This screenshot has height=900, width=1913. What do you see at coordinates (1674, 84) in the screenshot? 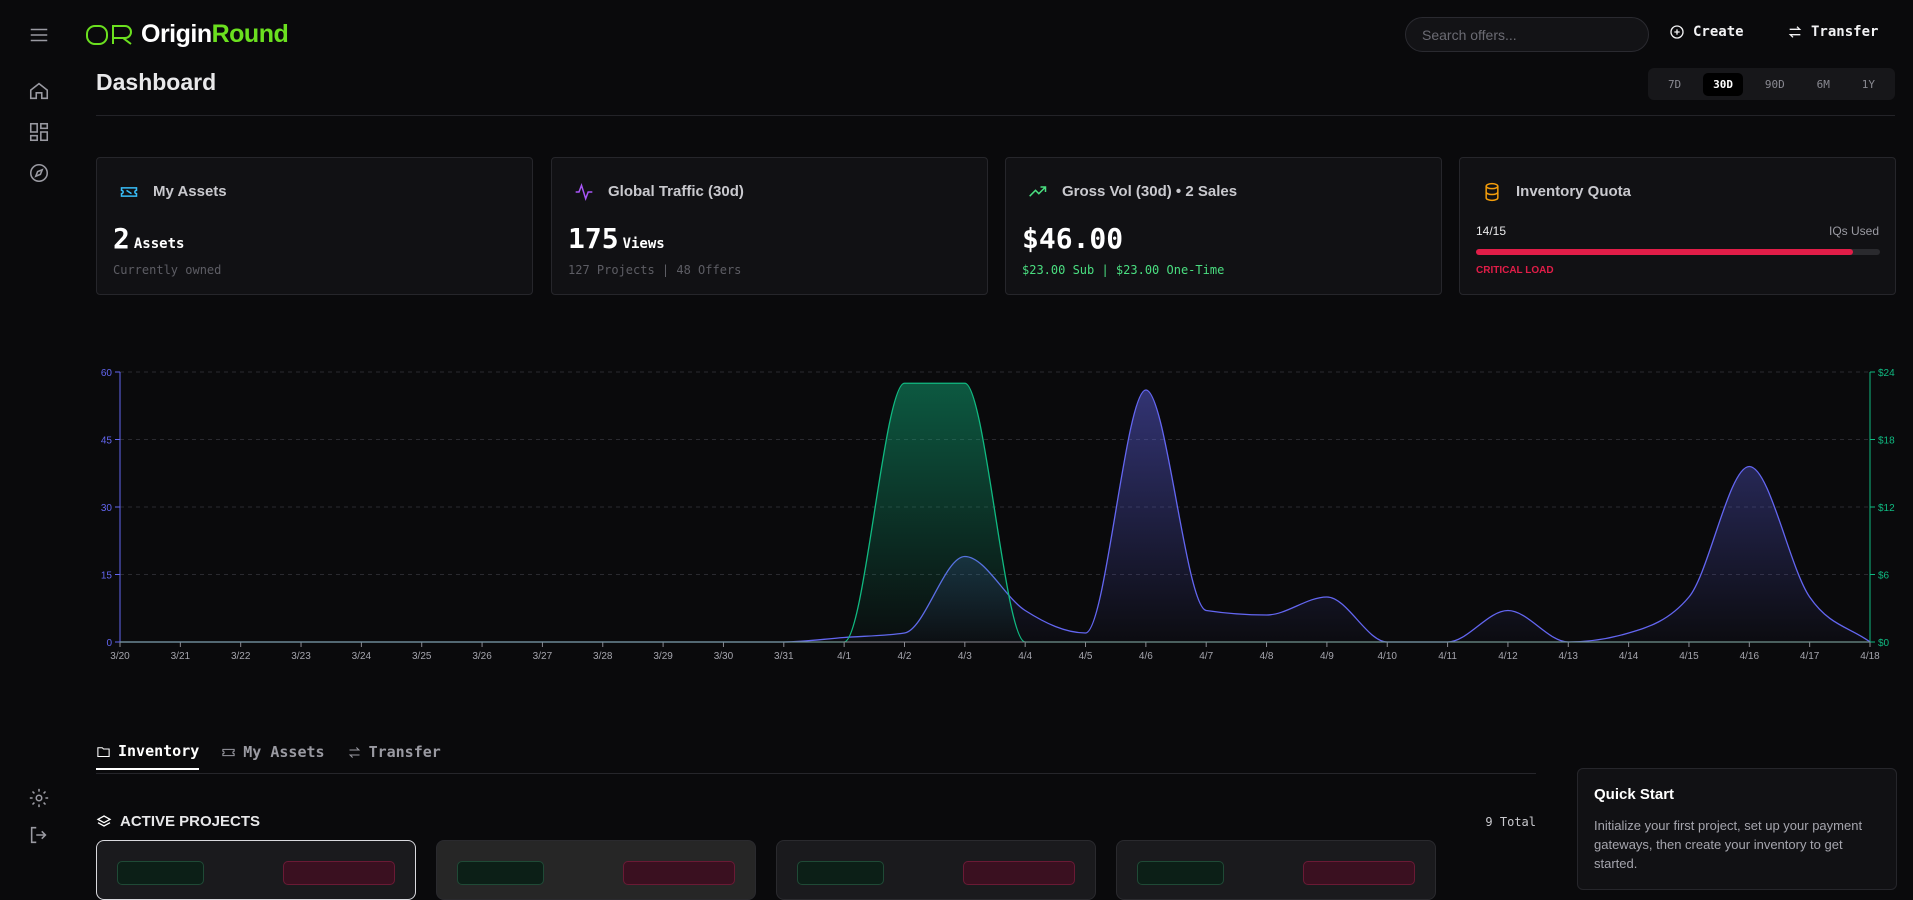
I see `range-button: 7D` at bounding box center [1674, 84].